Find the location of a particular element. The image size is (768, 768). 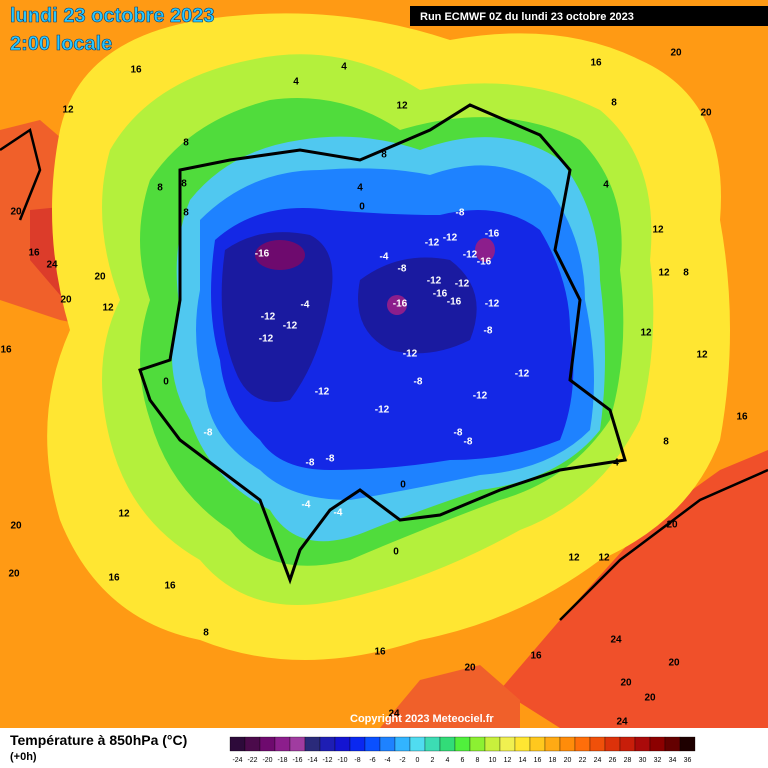

colorbar-tick-label: 12 is located at coordinates (508, 760).